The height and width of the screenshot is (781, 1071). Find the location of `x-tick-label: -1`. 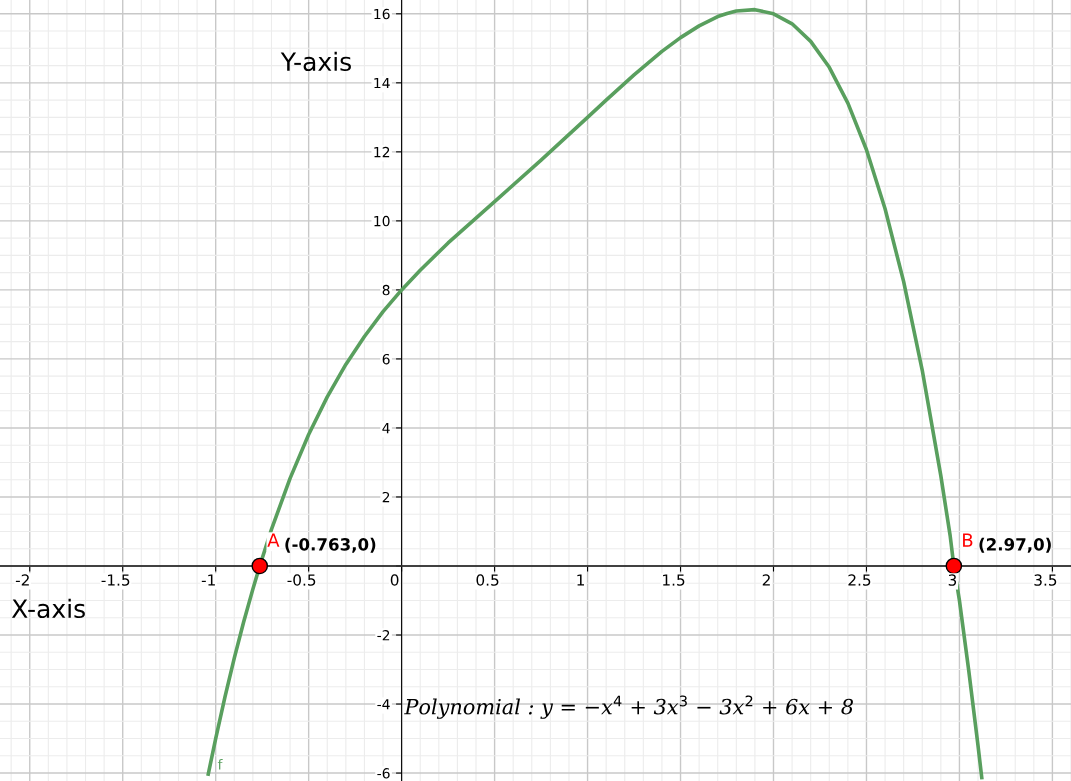

x-tick-label: -1 is located at coordinates (208, 580).